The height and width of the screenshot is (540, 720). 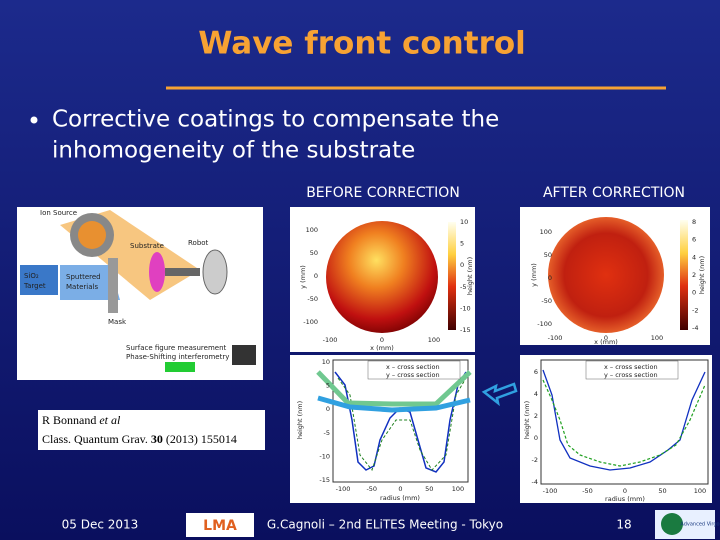 What do you see at coordinates (326, 362) in the screenshot?
I see `y-tick-label: 10` at bounding box center [326, 362].